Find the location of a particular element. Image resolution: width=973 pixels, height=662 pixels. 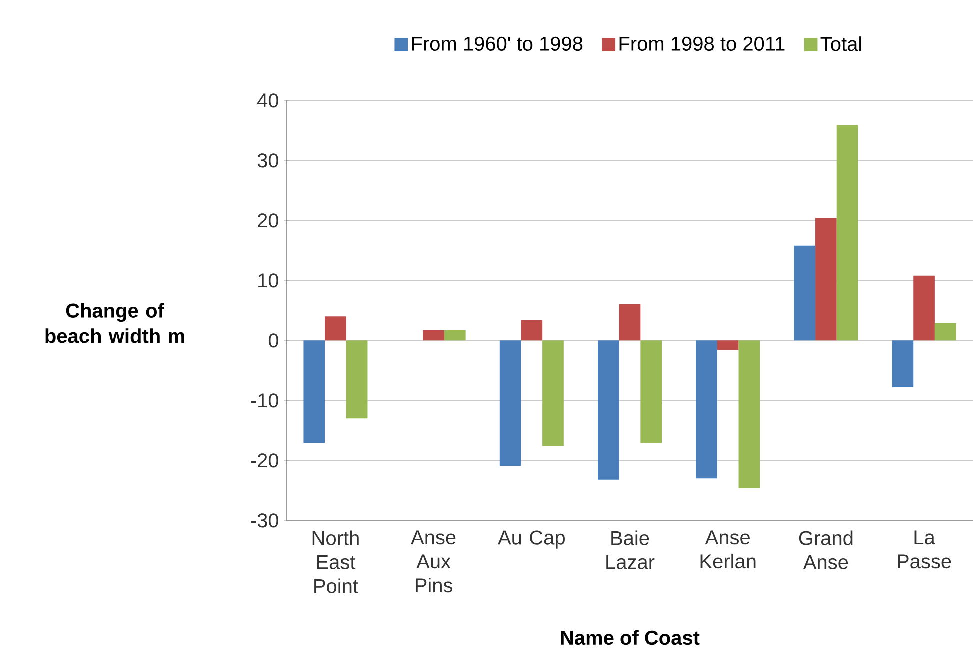

y-tick-label: -20 is located at coordinates (264, 461).